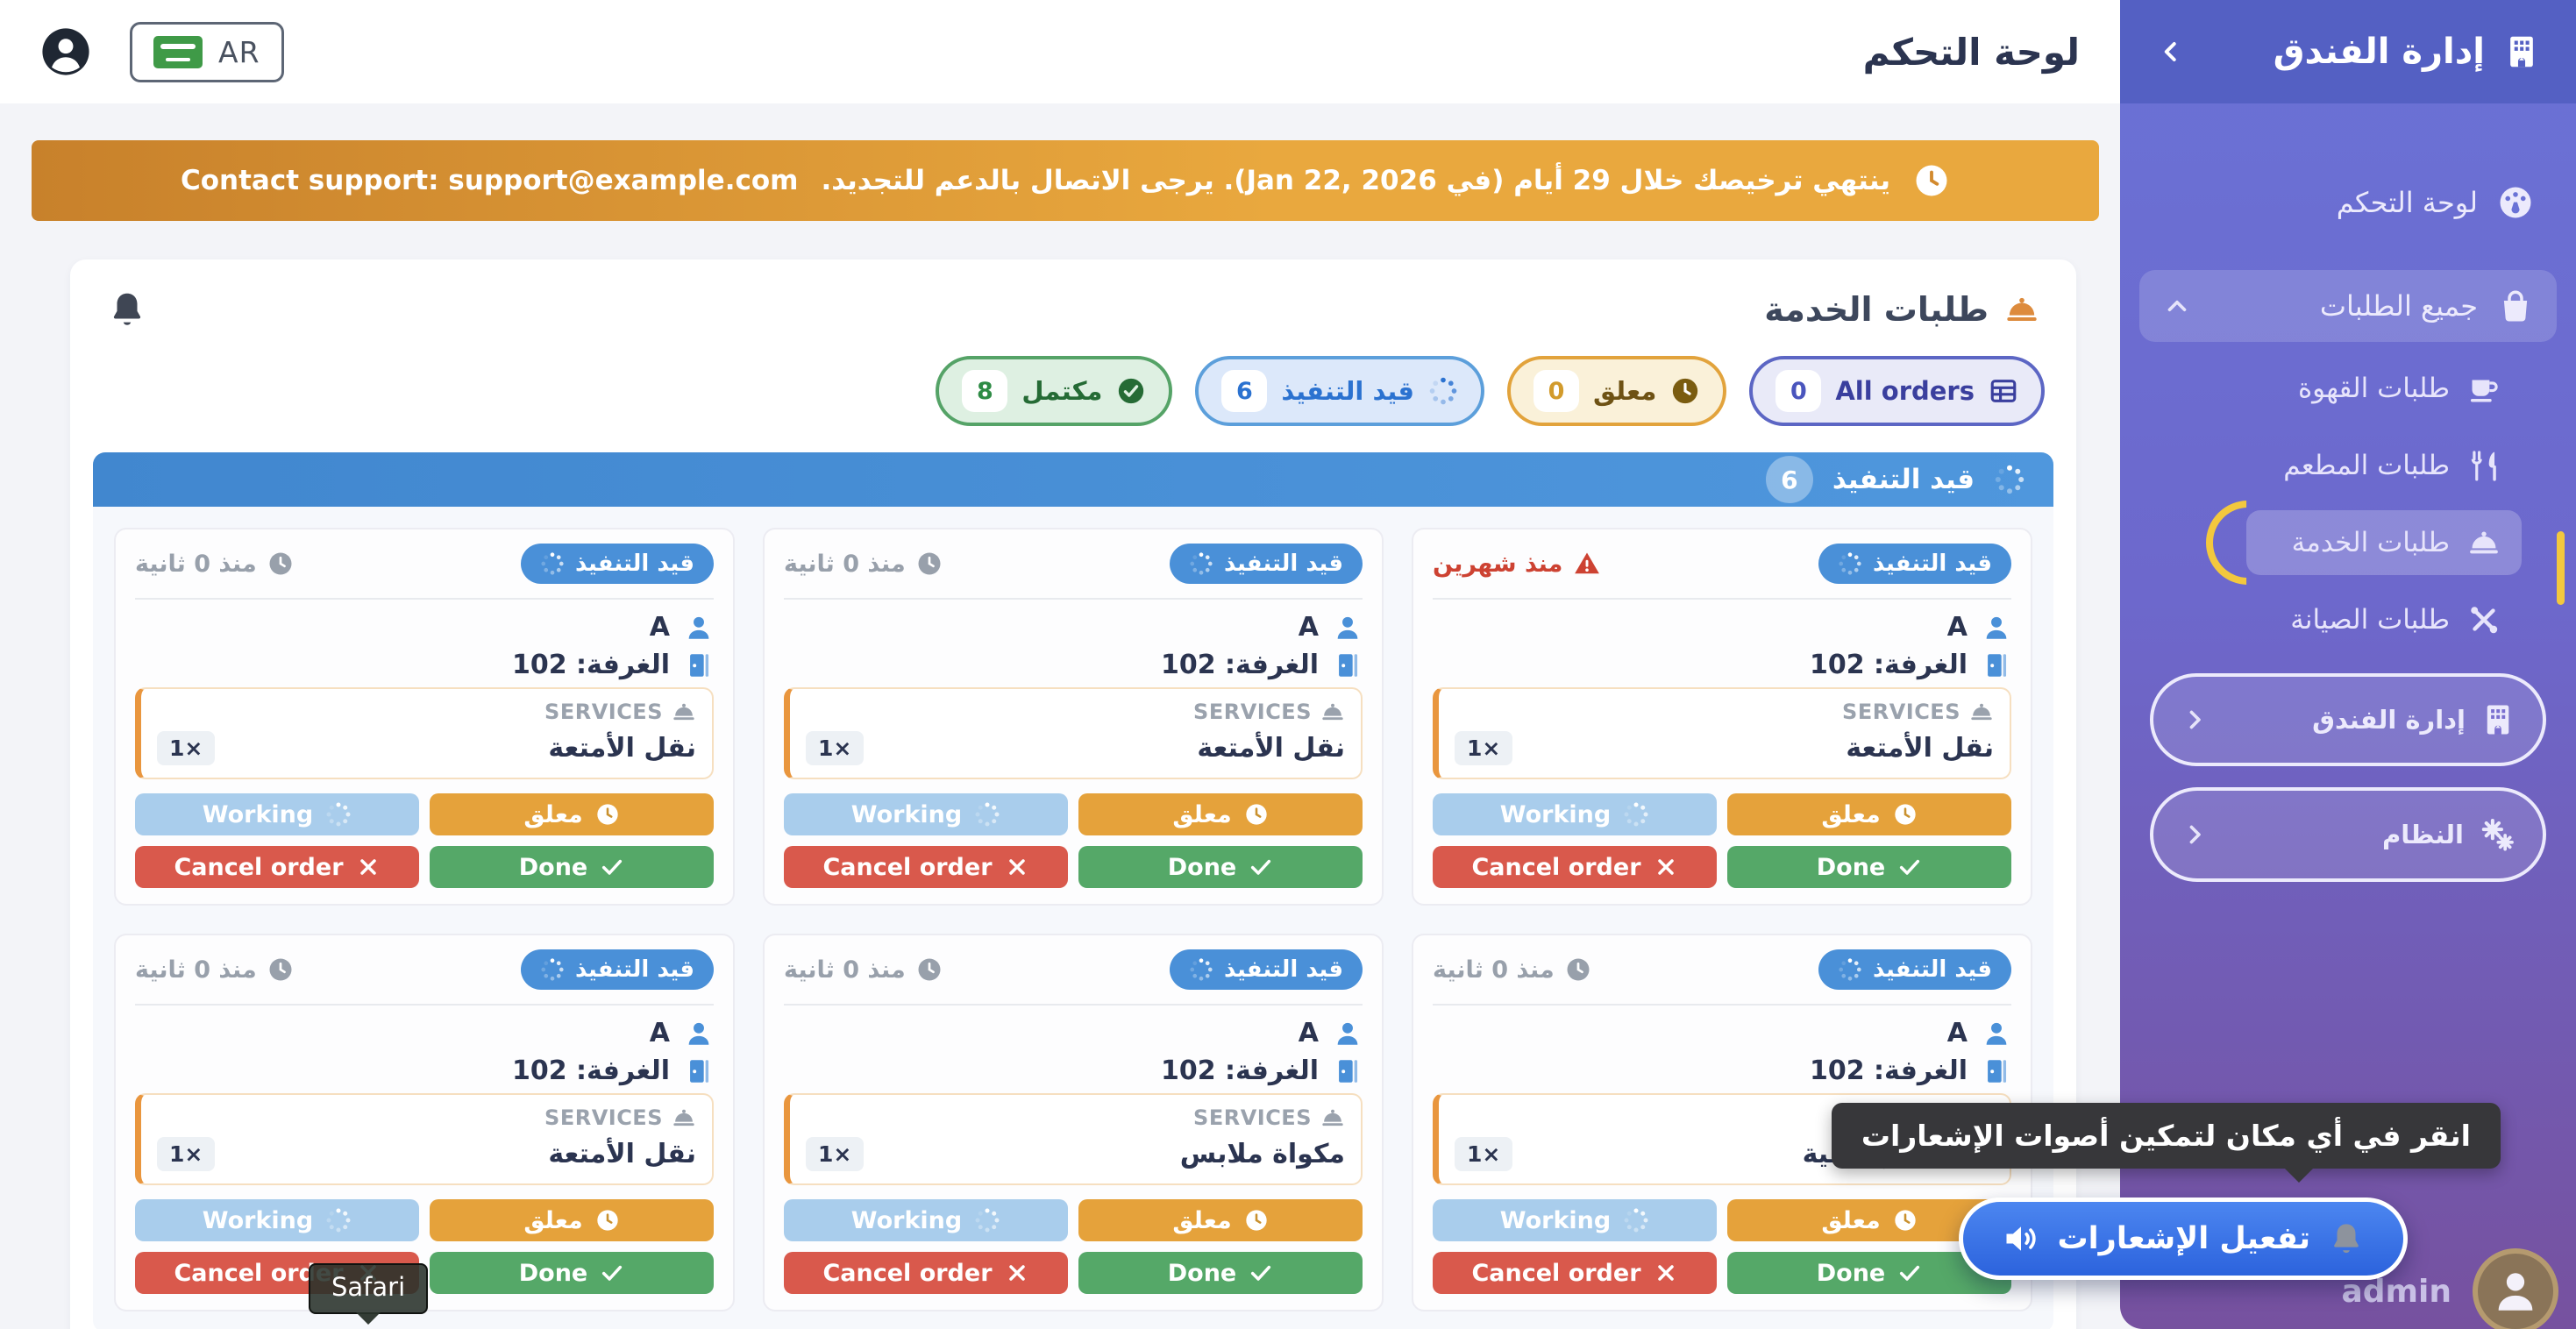 The height and width of the screenshot is (1329, 2576). Describe the element at coordinates (2449, 1288) in the screenshot. I see `sidebar-user: admin` at that location.